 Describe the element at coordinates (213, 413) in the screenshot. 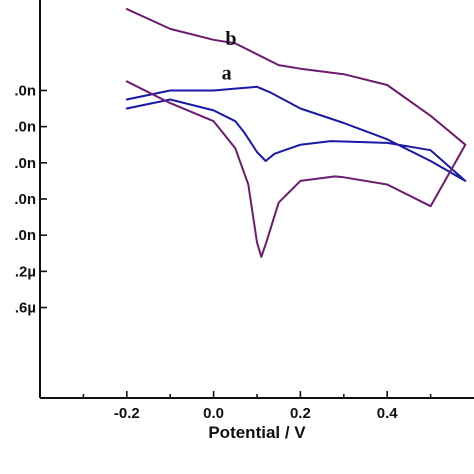

I see `x-tick-label: 0.0` at that location.